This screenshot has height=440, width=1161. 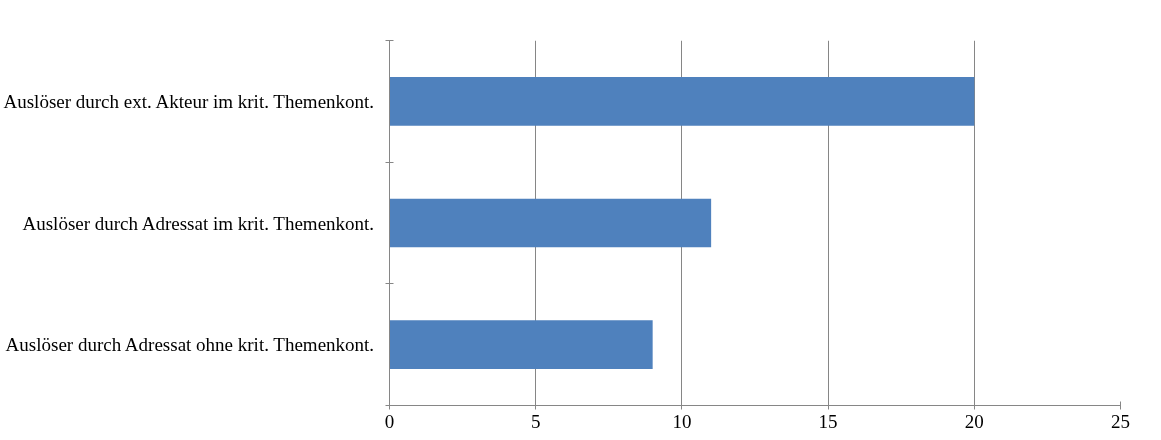 I want to click on x-tick-label: 20, so click(x=974, y=421).